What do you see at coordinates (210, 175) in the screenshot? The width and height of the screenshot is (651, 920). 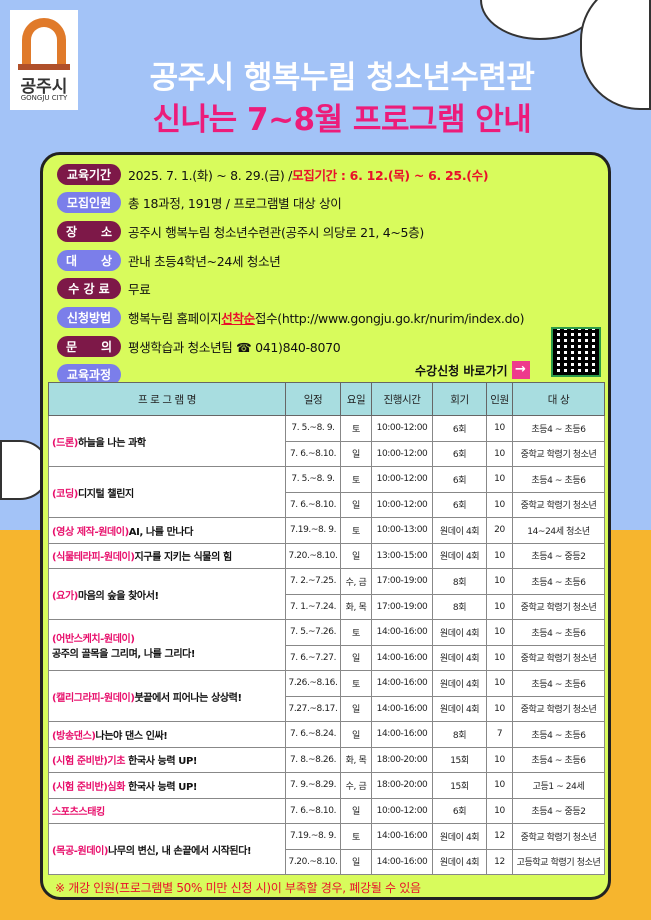 I see `info-text: 2025. 7. 1.(화) ~ 8. 29.(금) /` at bounding box center [210, 175].